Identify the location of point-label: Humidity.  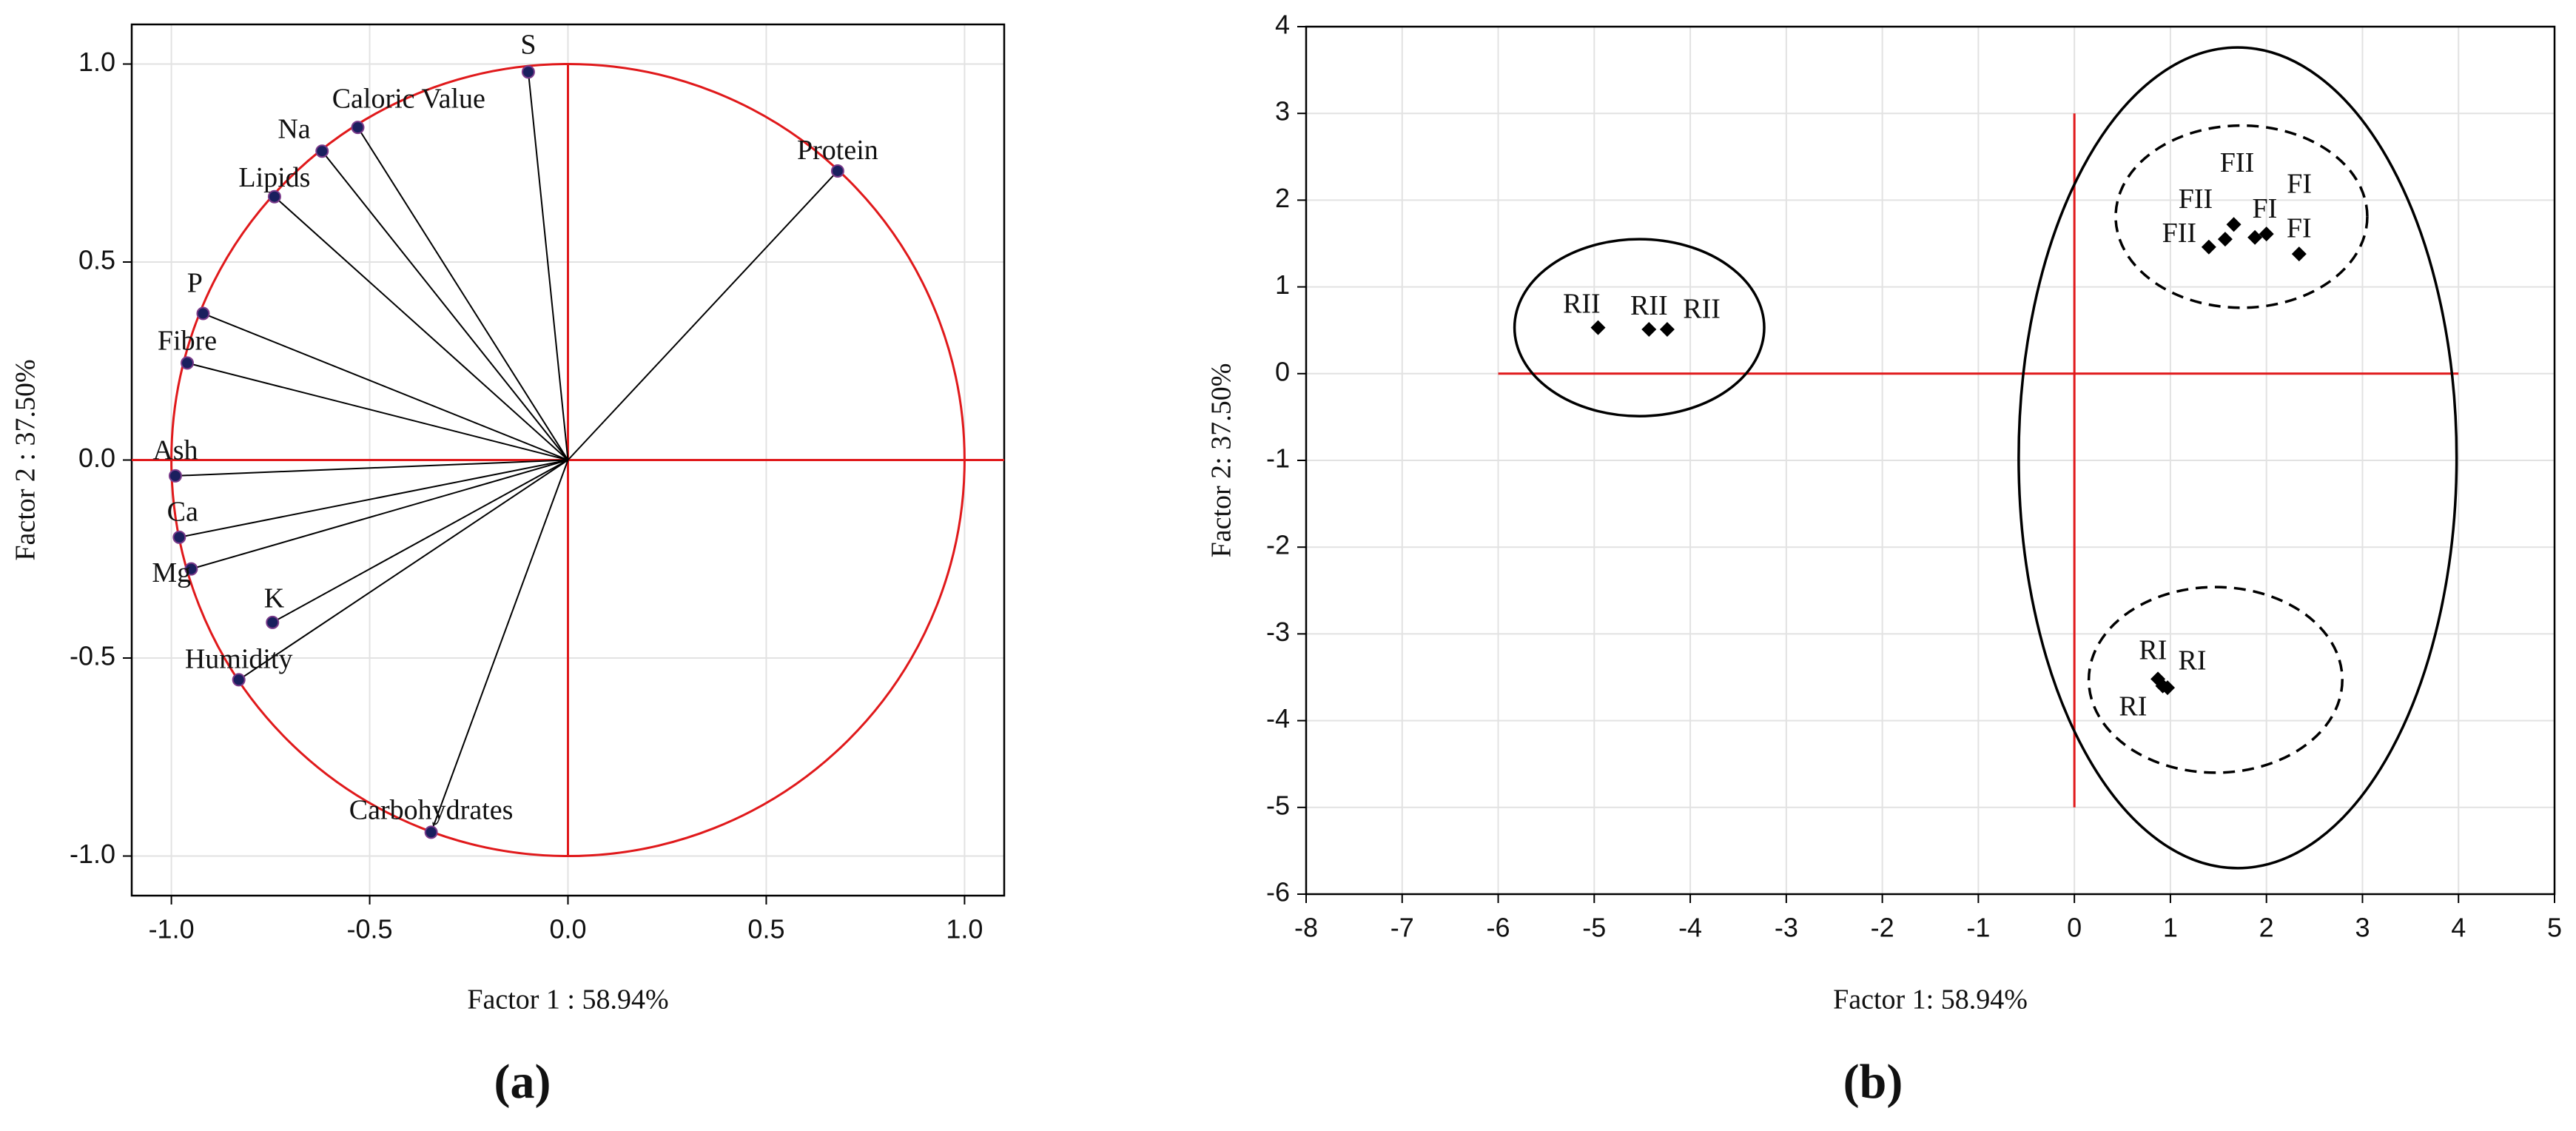
(239, 659).